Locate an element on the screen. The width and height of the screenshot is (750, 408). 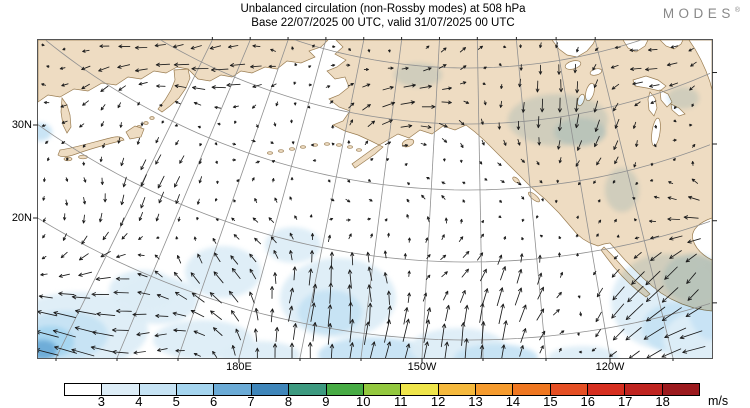
colorbar is located at coordinates (382, 389).